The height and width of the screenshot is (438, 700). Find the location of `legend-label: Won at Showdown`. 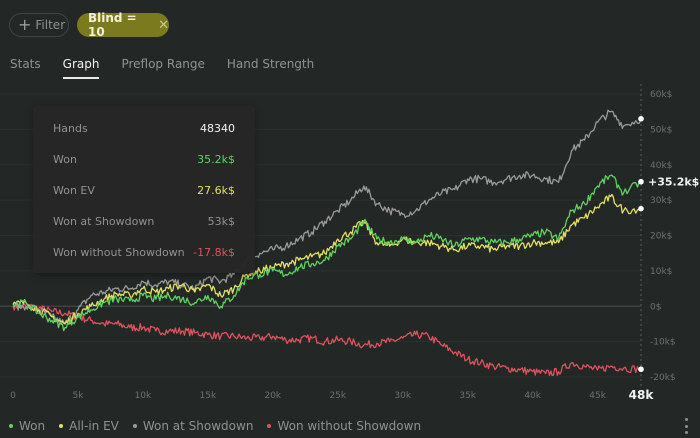

legend-label: Won at Showdown is located at coordinates (198, 426).